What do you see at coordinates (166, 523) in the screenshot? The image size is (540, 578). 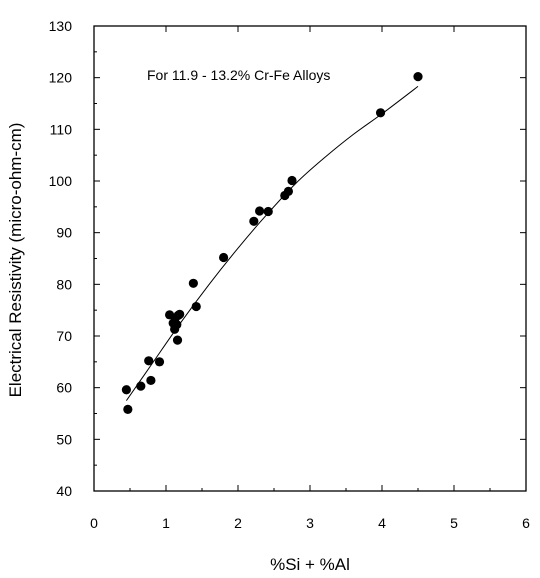 I see `x-tick-label: 1` at bounding box center [166, 523].